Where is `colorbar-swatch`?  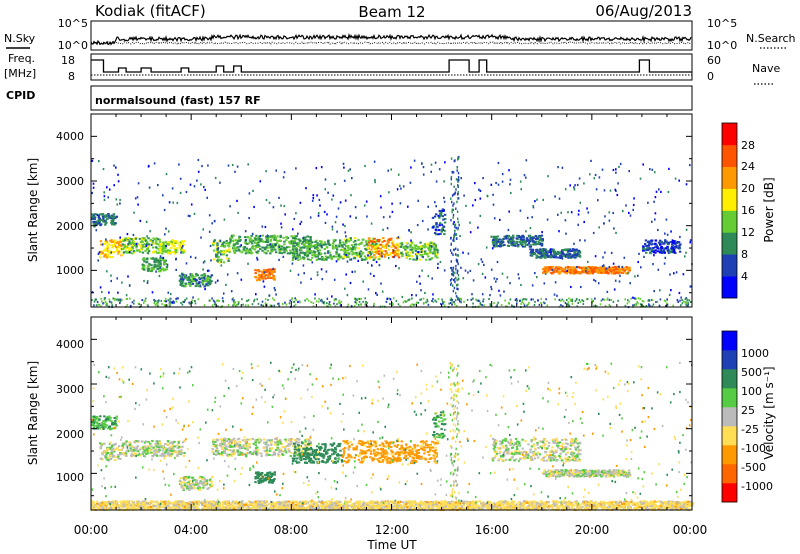 colorbar-swatch is located at coordinates (729, 221).